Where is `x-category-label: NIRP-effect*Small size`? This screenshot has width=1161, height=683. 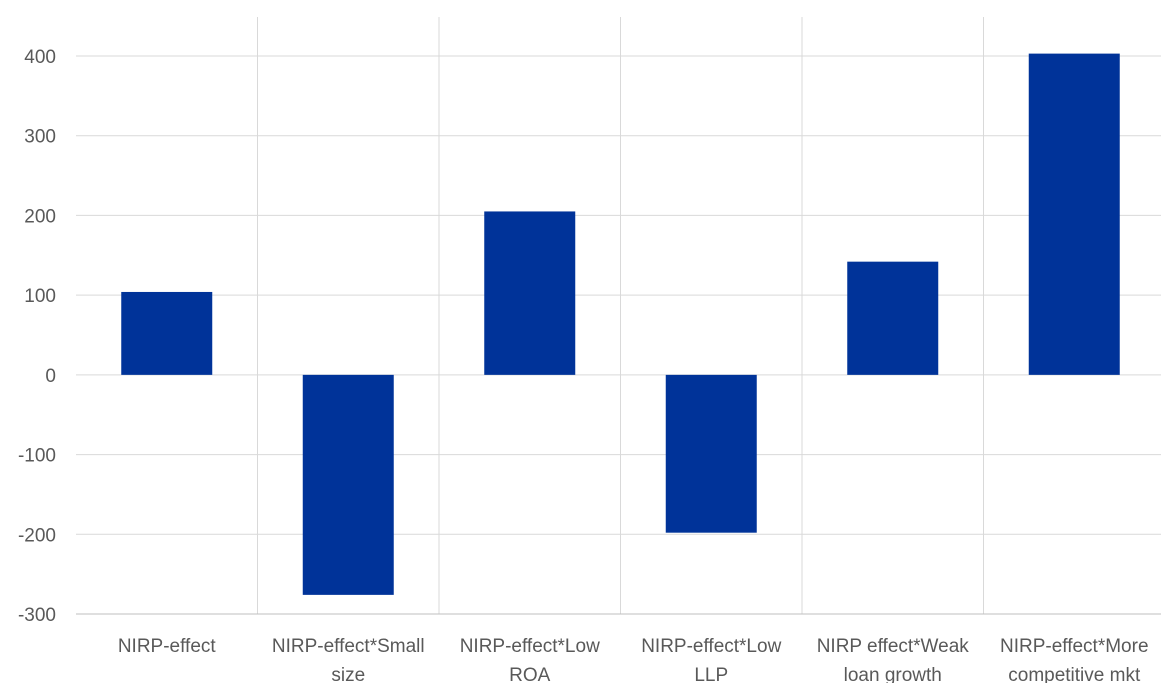
x-category-label: NIRP-effect*Small size is located at coordinates (348, 659).